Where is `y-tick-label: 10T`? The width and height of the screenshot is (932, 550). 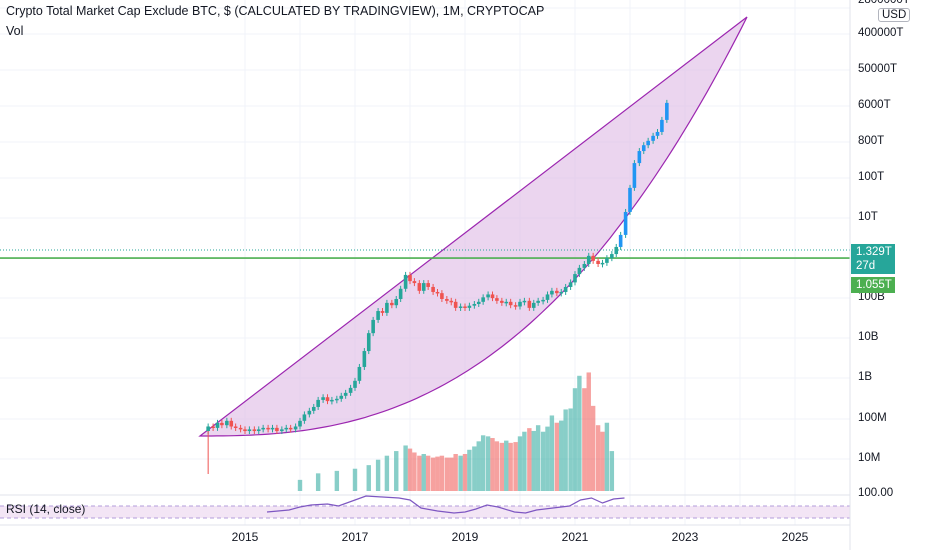 y-tick-label: 10T is located at coordinates (868, 217).